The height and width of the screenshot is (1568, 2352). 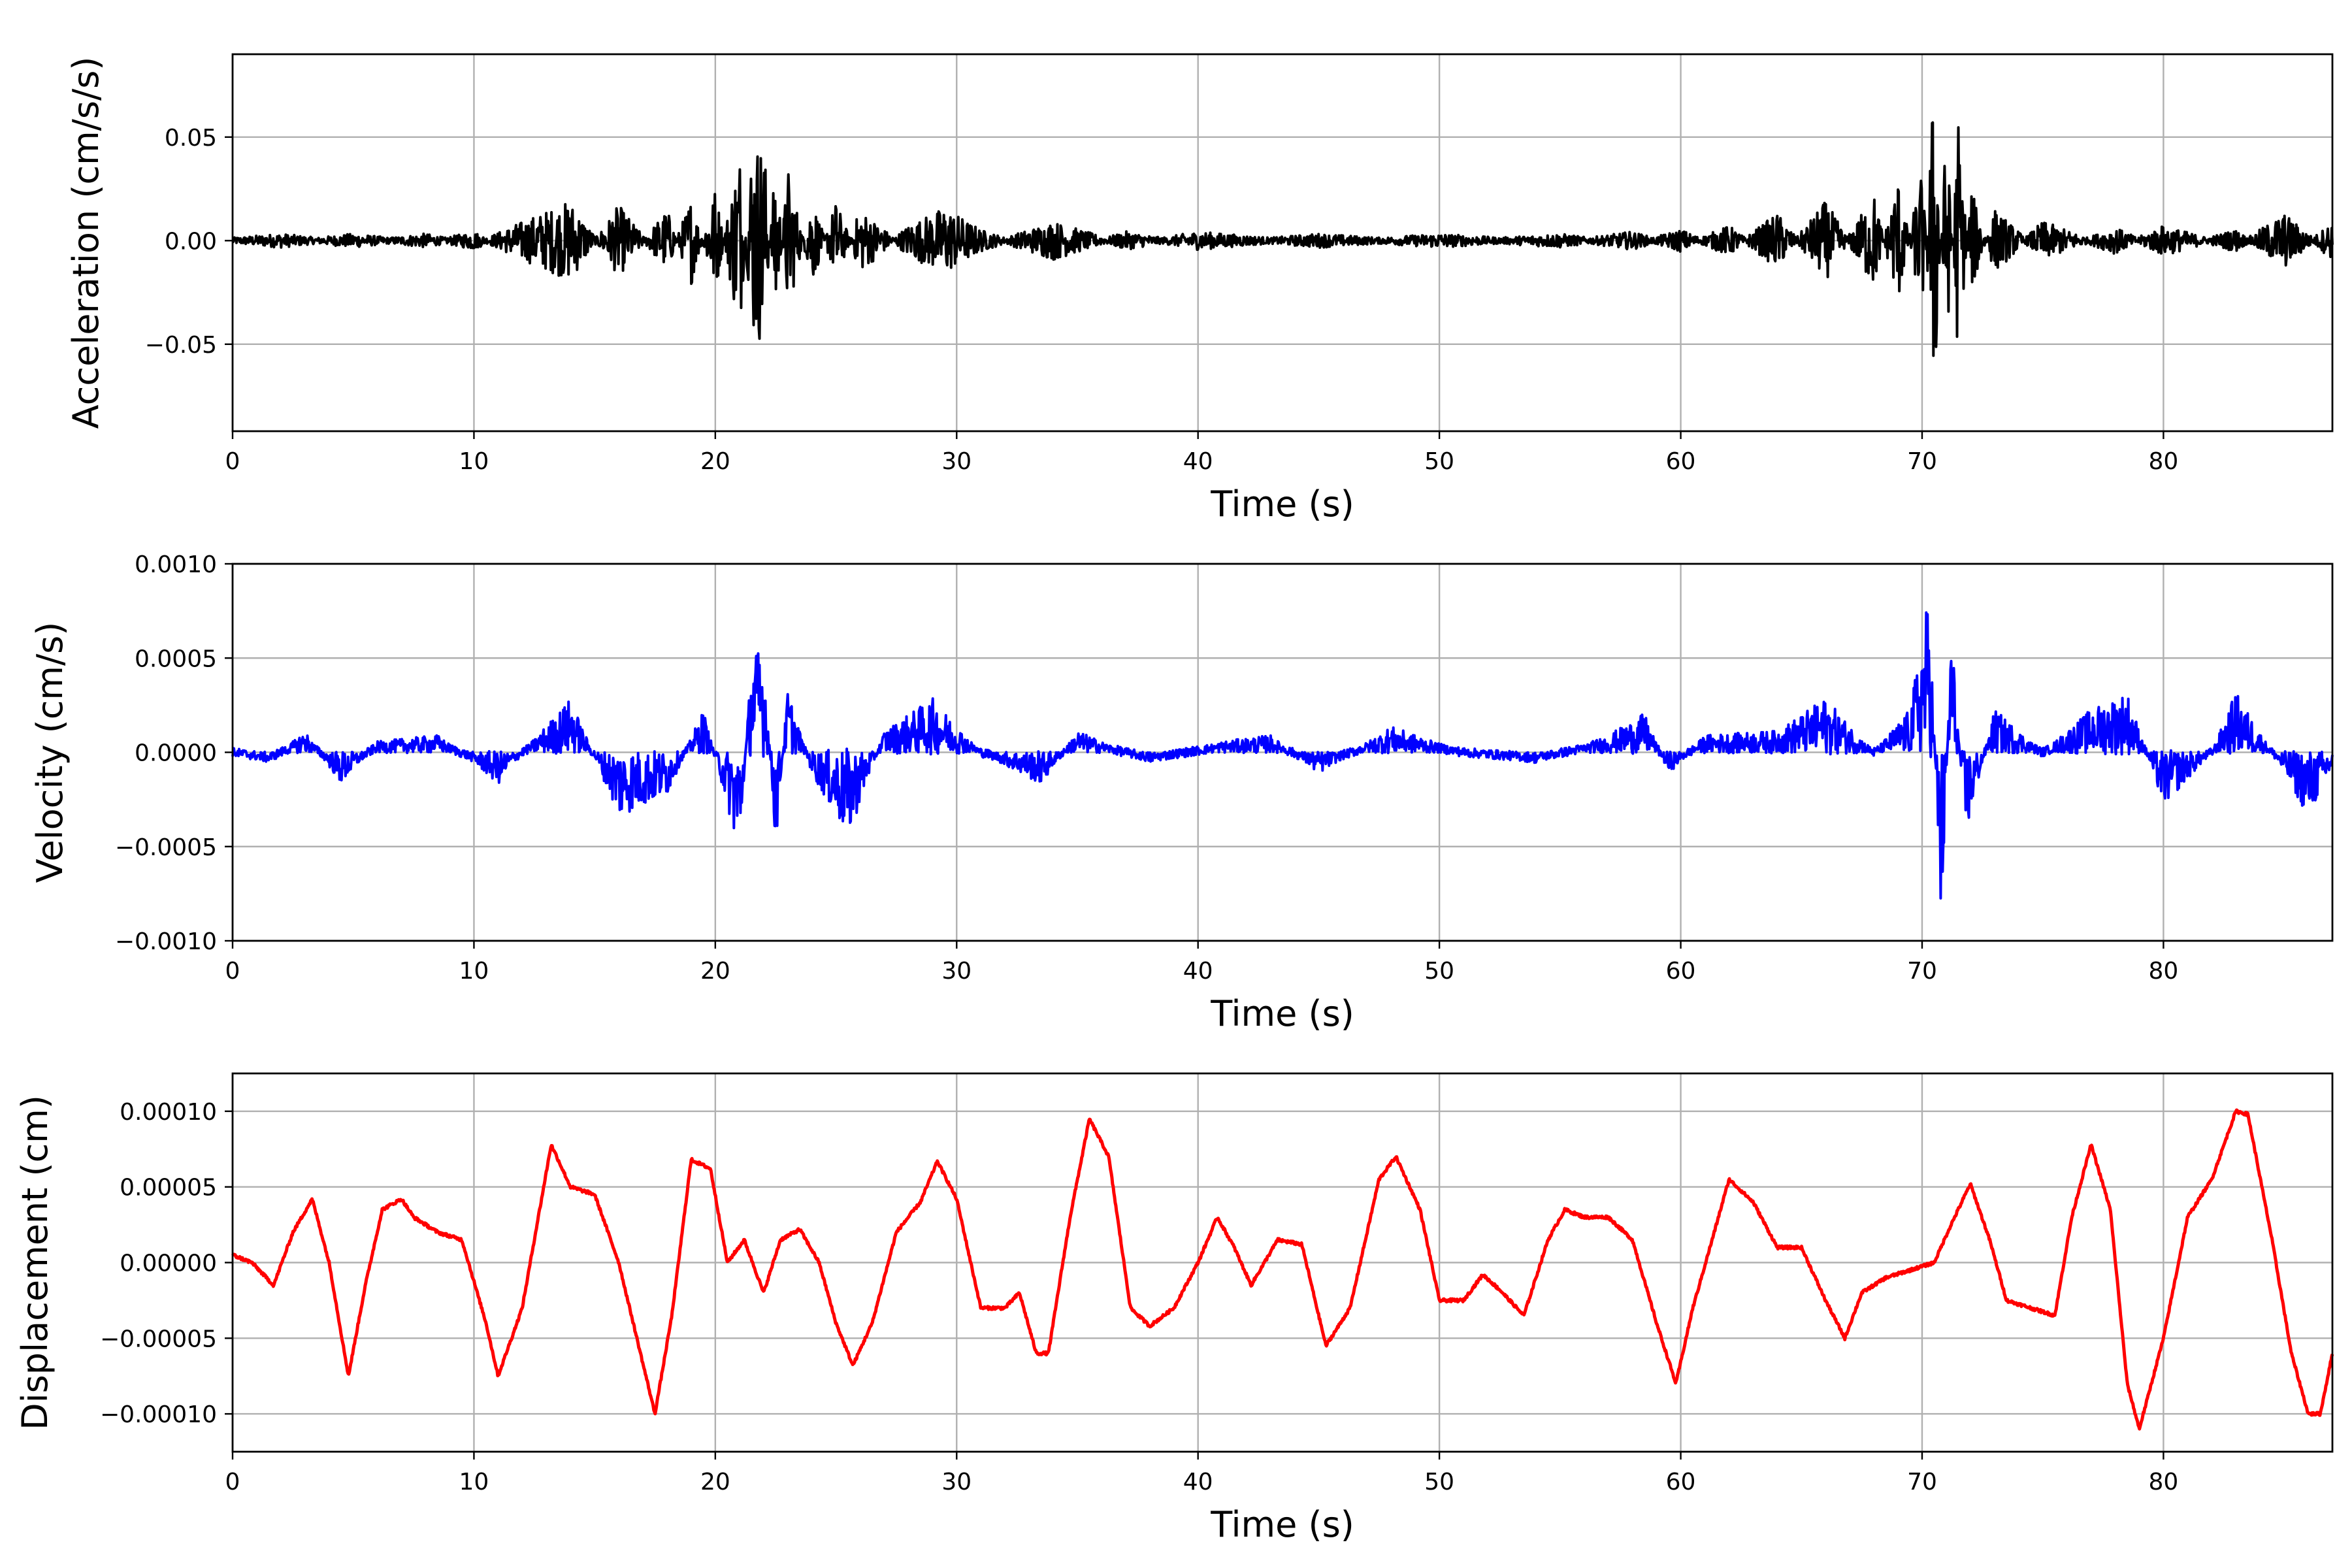 I want to click on y-axis-label: Acceleration (cm/s/s), so click(x=85, y=243).